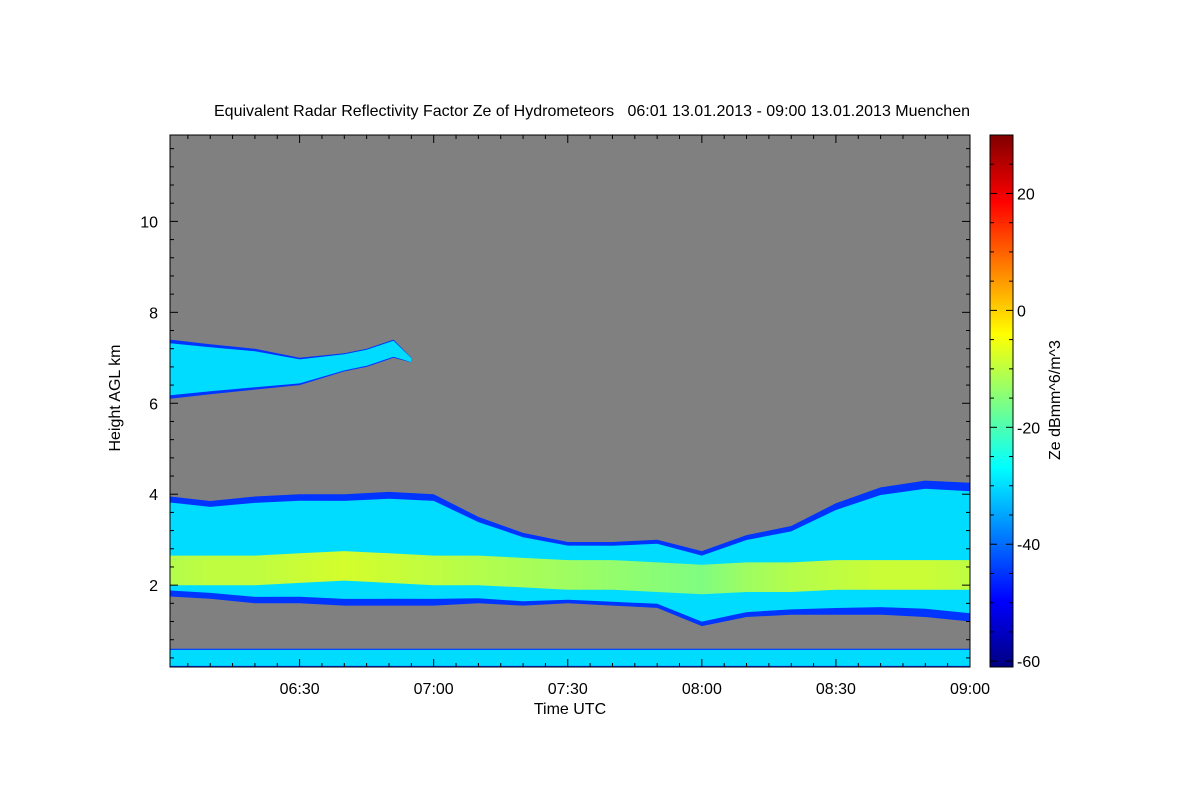 This screenshot has height=800, width=1200. Describe the element at coordinates (1028, 428) in the screenshot. I see `colorbar-tick-label: -20` at that location.